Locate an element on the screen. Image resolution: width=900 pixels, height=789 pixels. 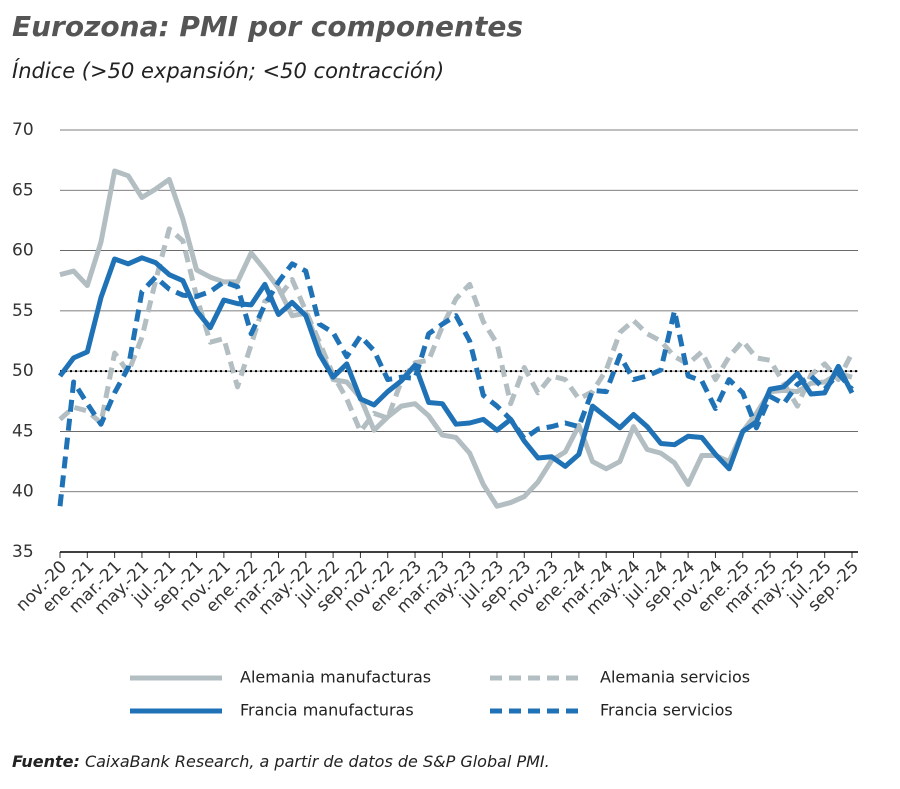
legend-label: Alemania servicios is located at coordinates (675, 677).